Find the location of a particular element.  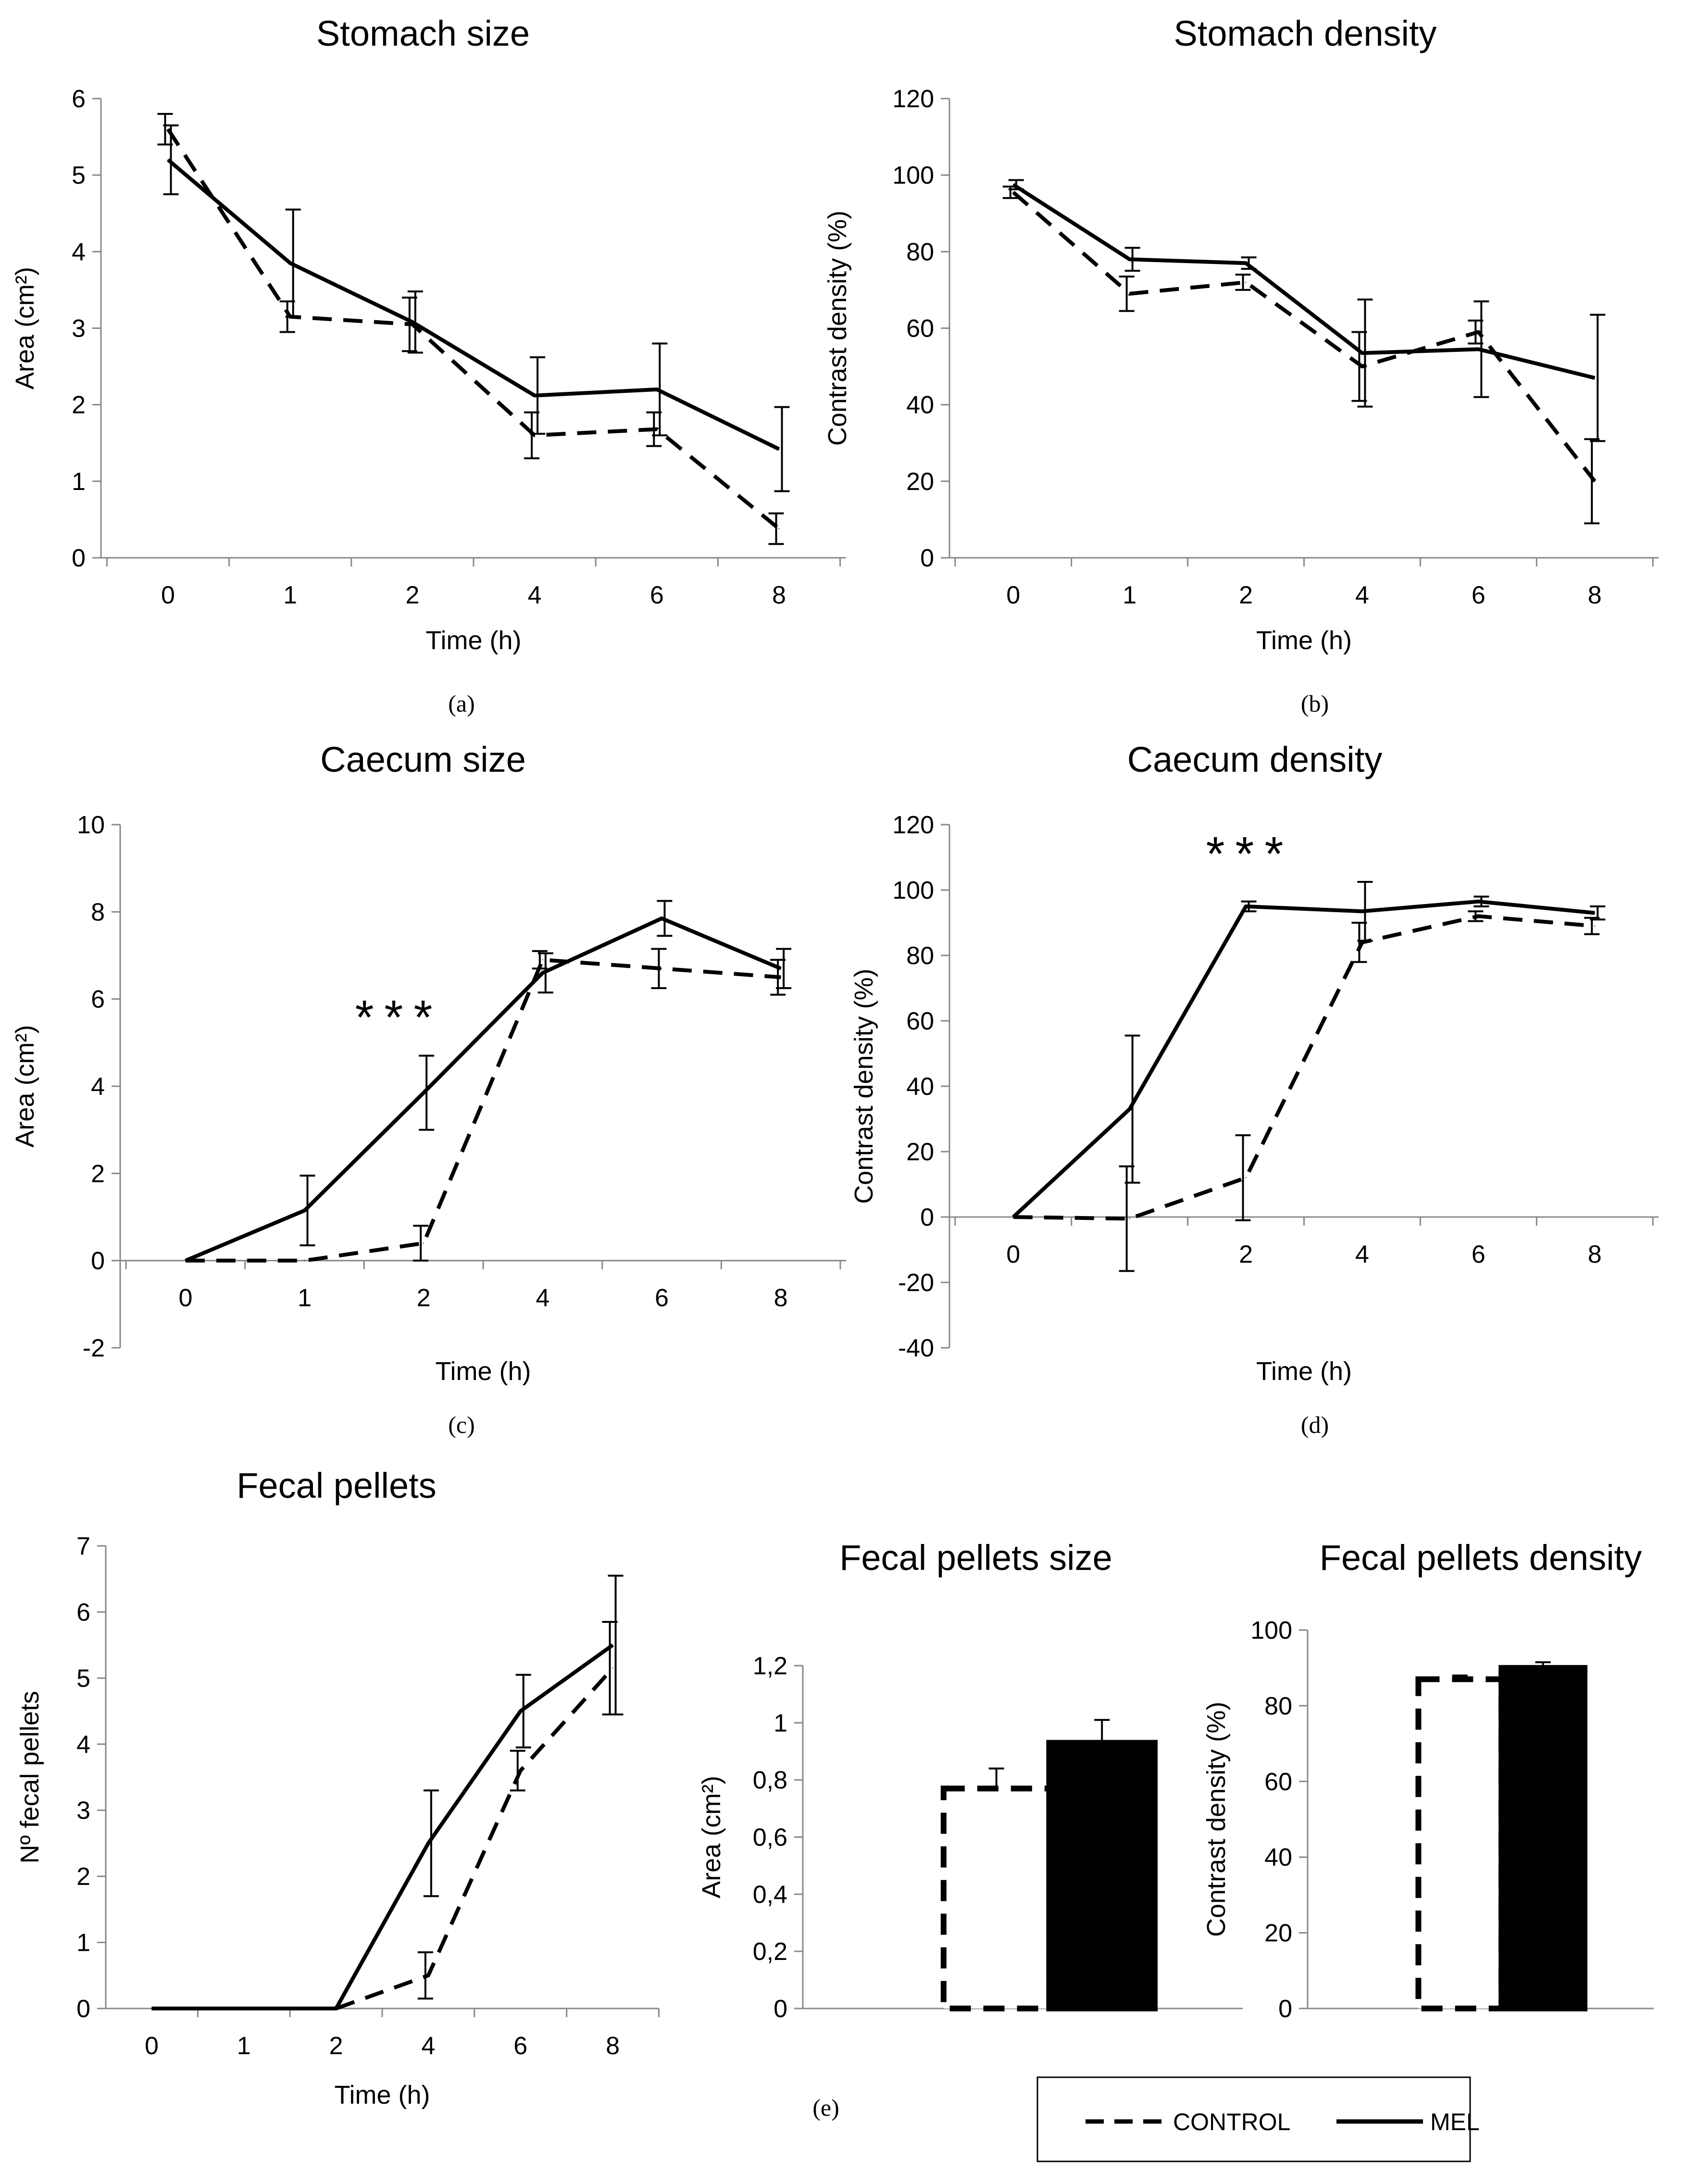

chart-title: Stomach size is located at coordinates (423, 33).